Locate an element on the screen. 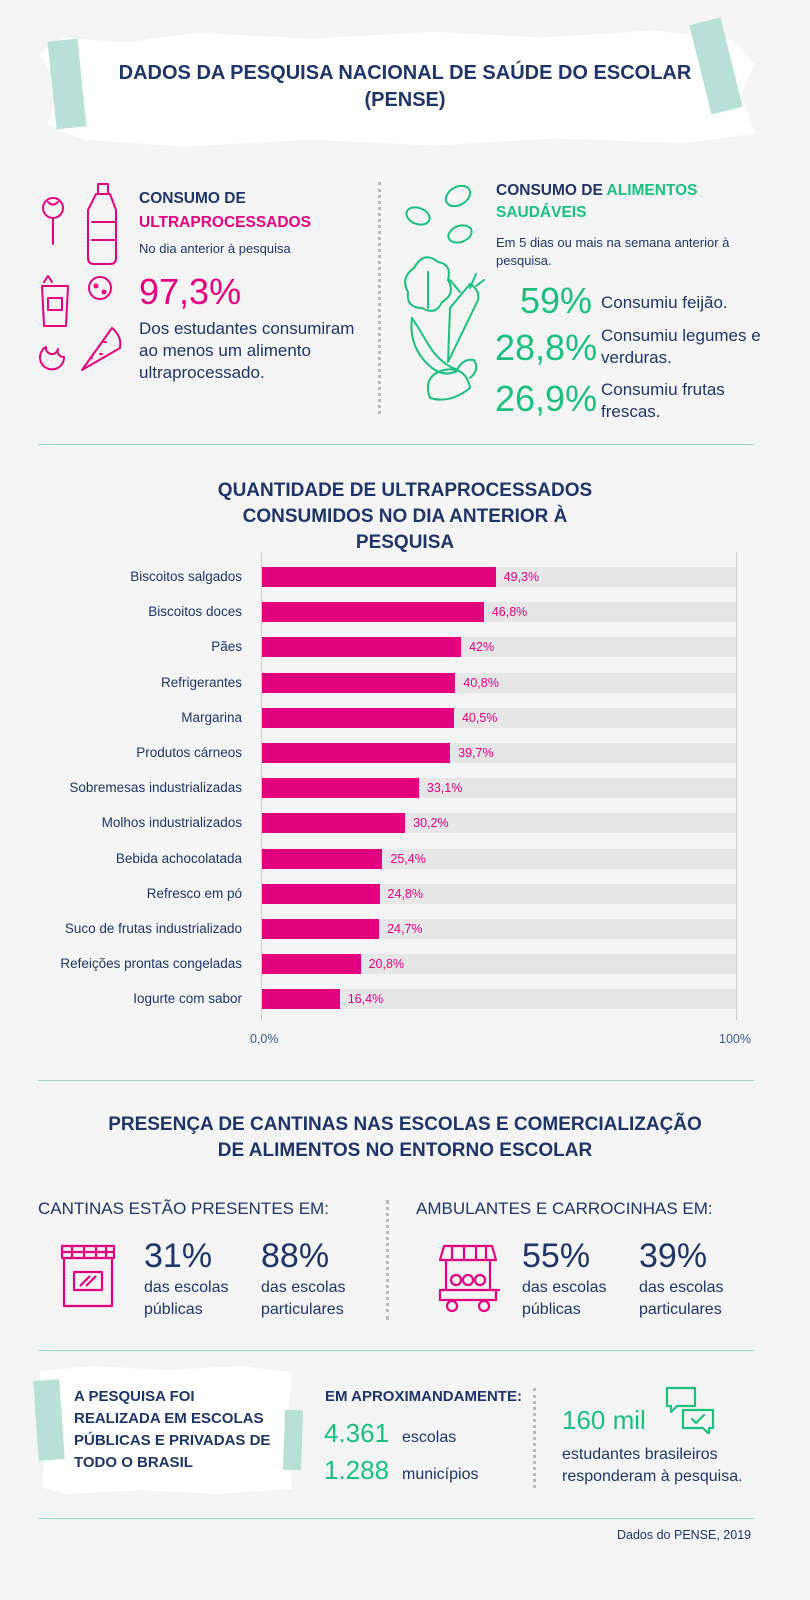  note-paper is located at coordinates (166, 1430).